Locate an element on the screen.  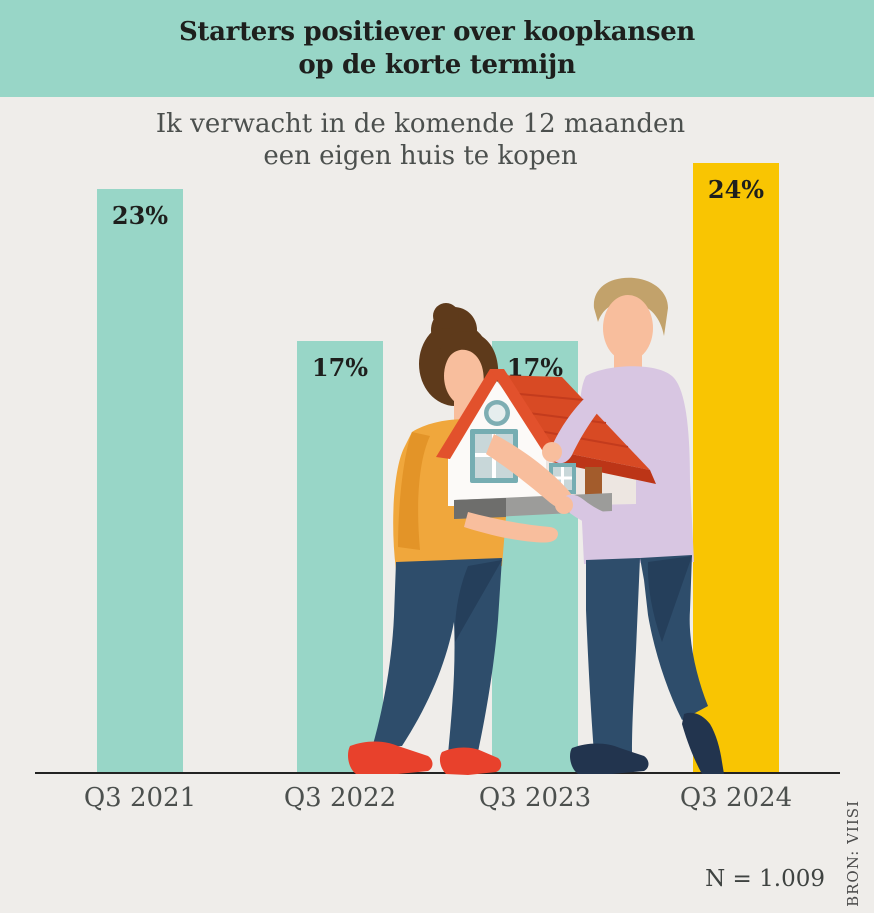
source-credit: BRON: VIISI is located at coordinates (853, 853).